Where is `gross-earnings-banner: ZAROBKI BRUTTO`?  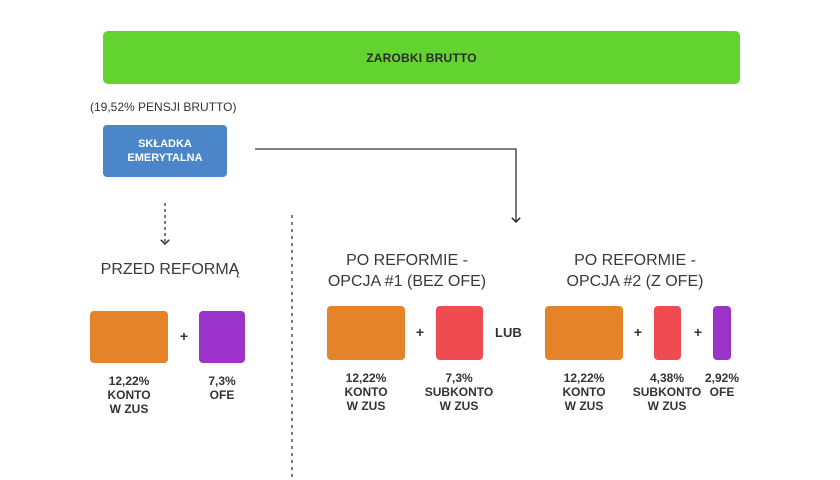
gross-earnings-banner: ZAROBKI BRUTTO is located at coordinates (421, 57).